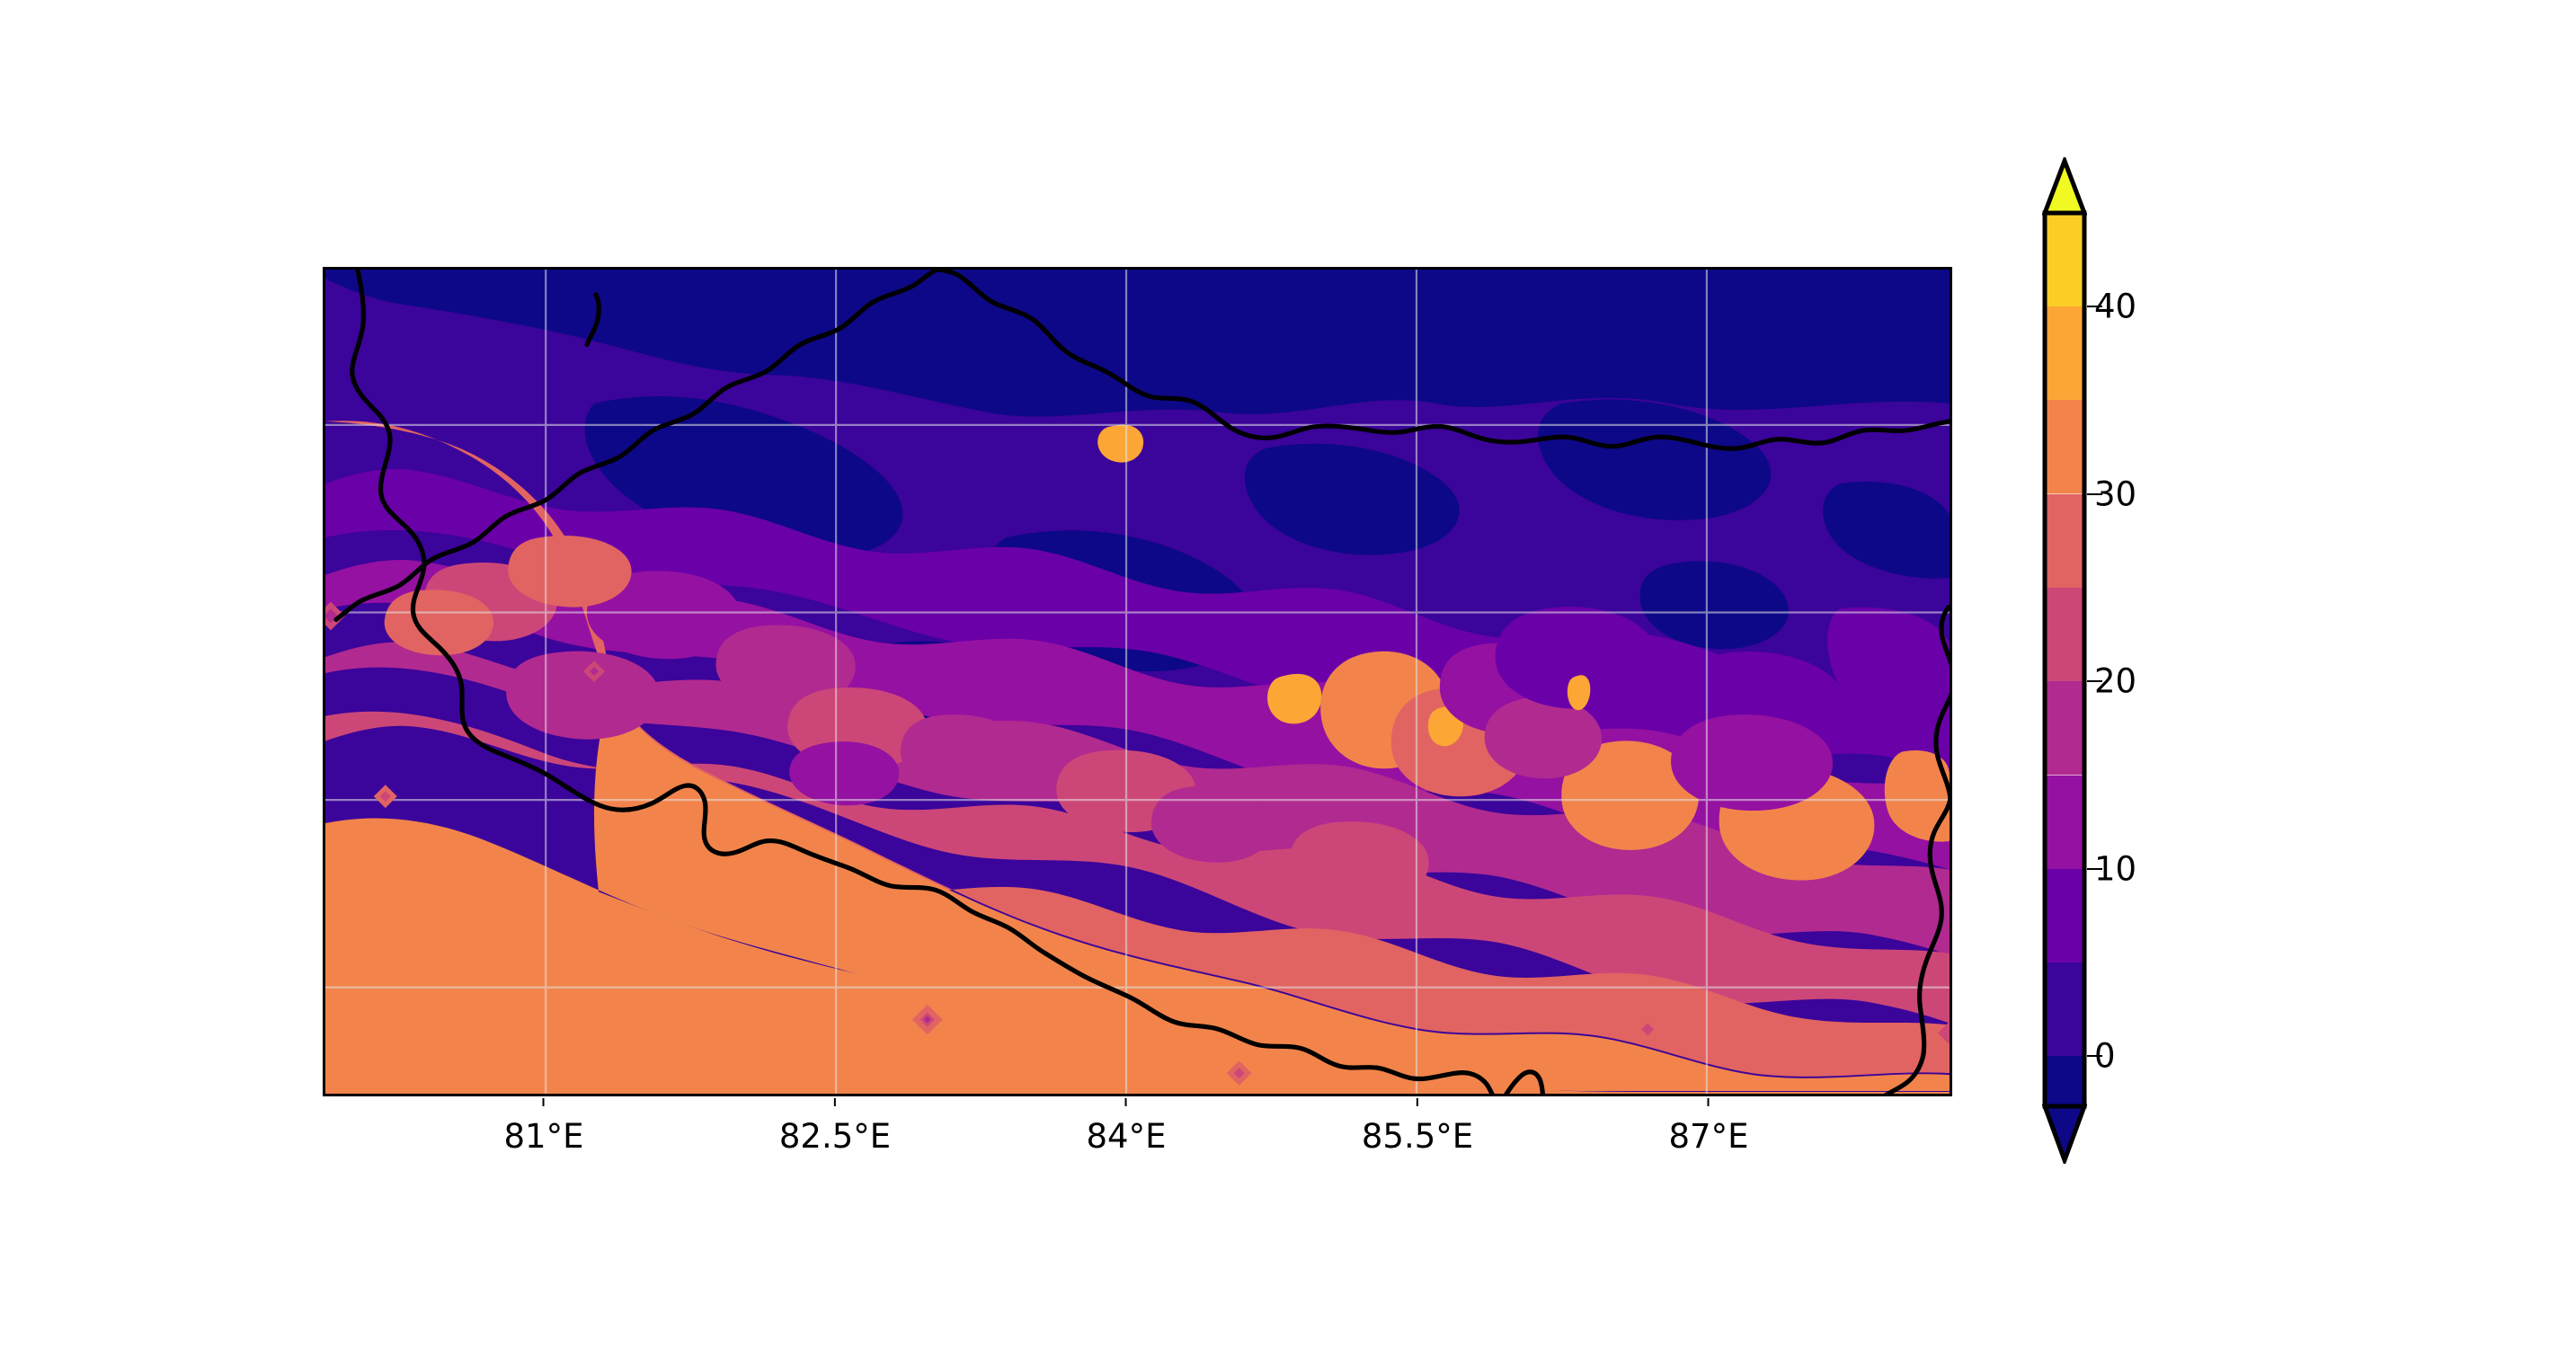  What do you see at coordinates (2115, 494) in the screenshot?
I see `colorbar-tick-label-30: 30` at bounding box center [2115, 494].